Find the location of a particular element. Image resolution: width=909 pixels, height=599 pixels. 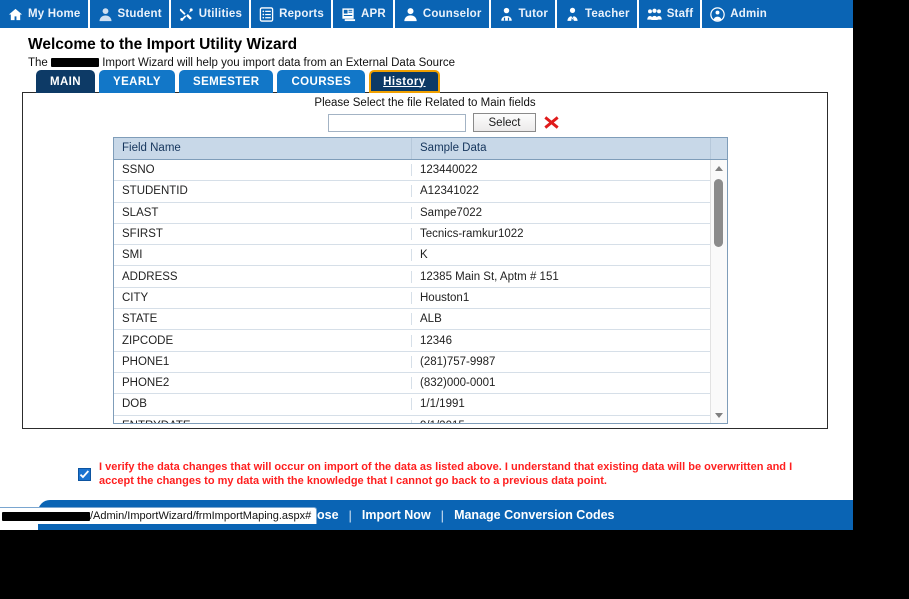

table-row: SFIRST Tecnics-ramkur1022 is located at coordinates (412, 235).